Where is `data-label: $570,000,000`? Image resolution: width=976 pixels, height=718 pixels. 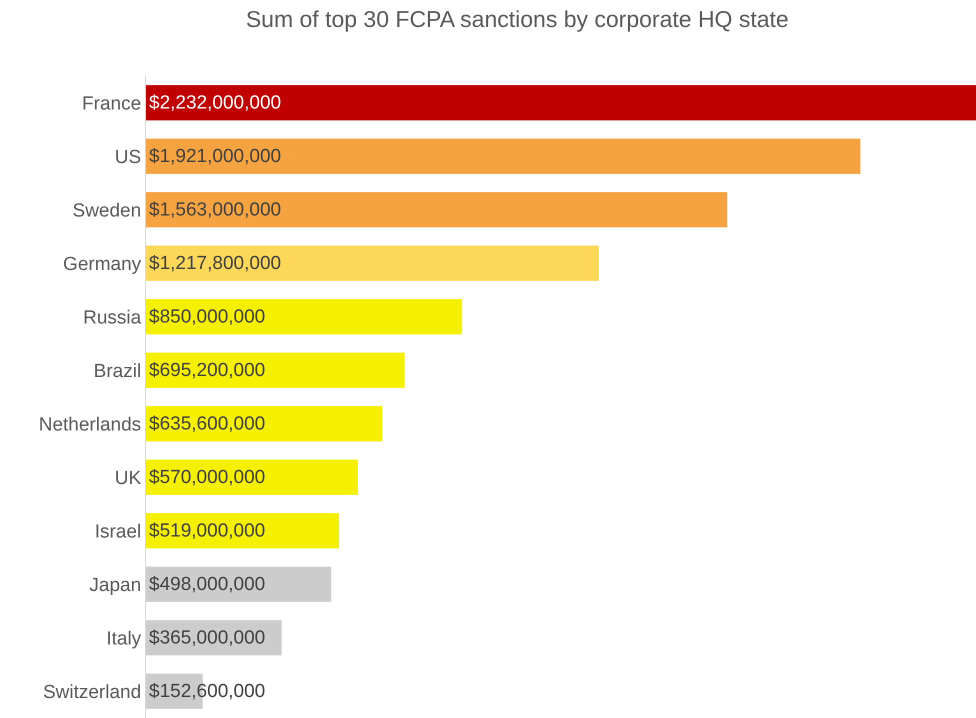 data-label: $570,000,000 is located at coordinates (207, 477).